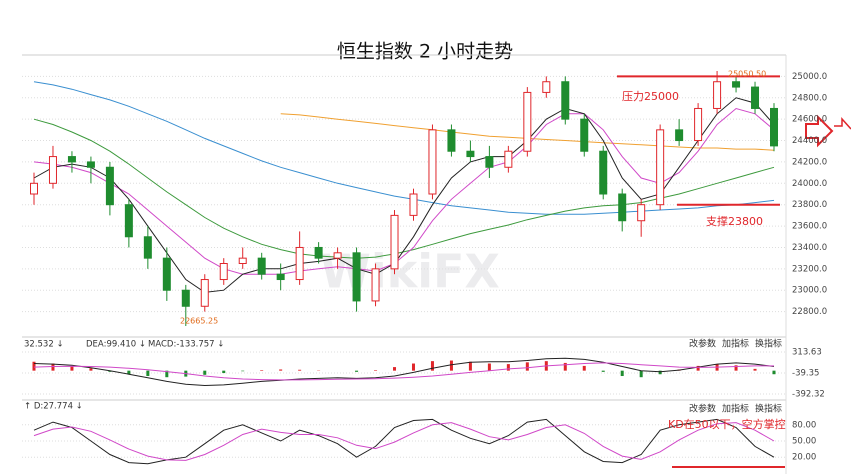  I want to click on y-tick-label: 24400.0, so click(809, 141).